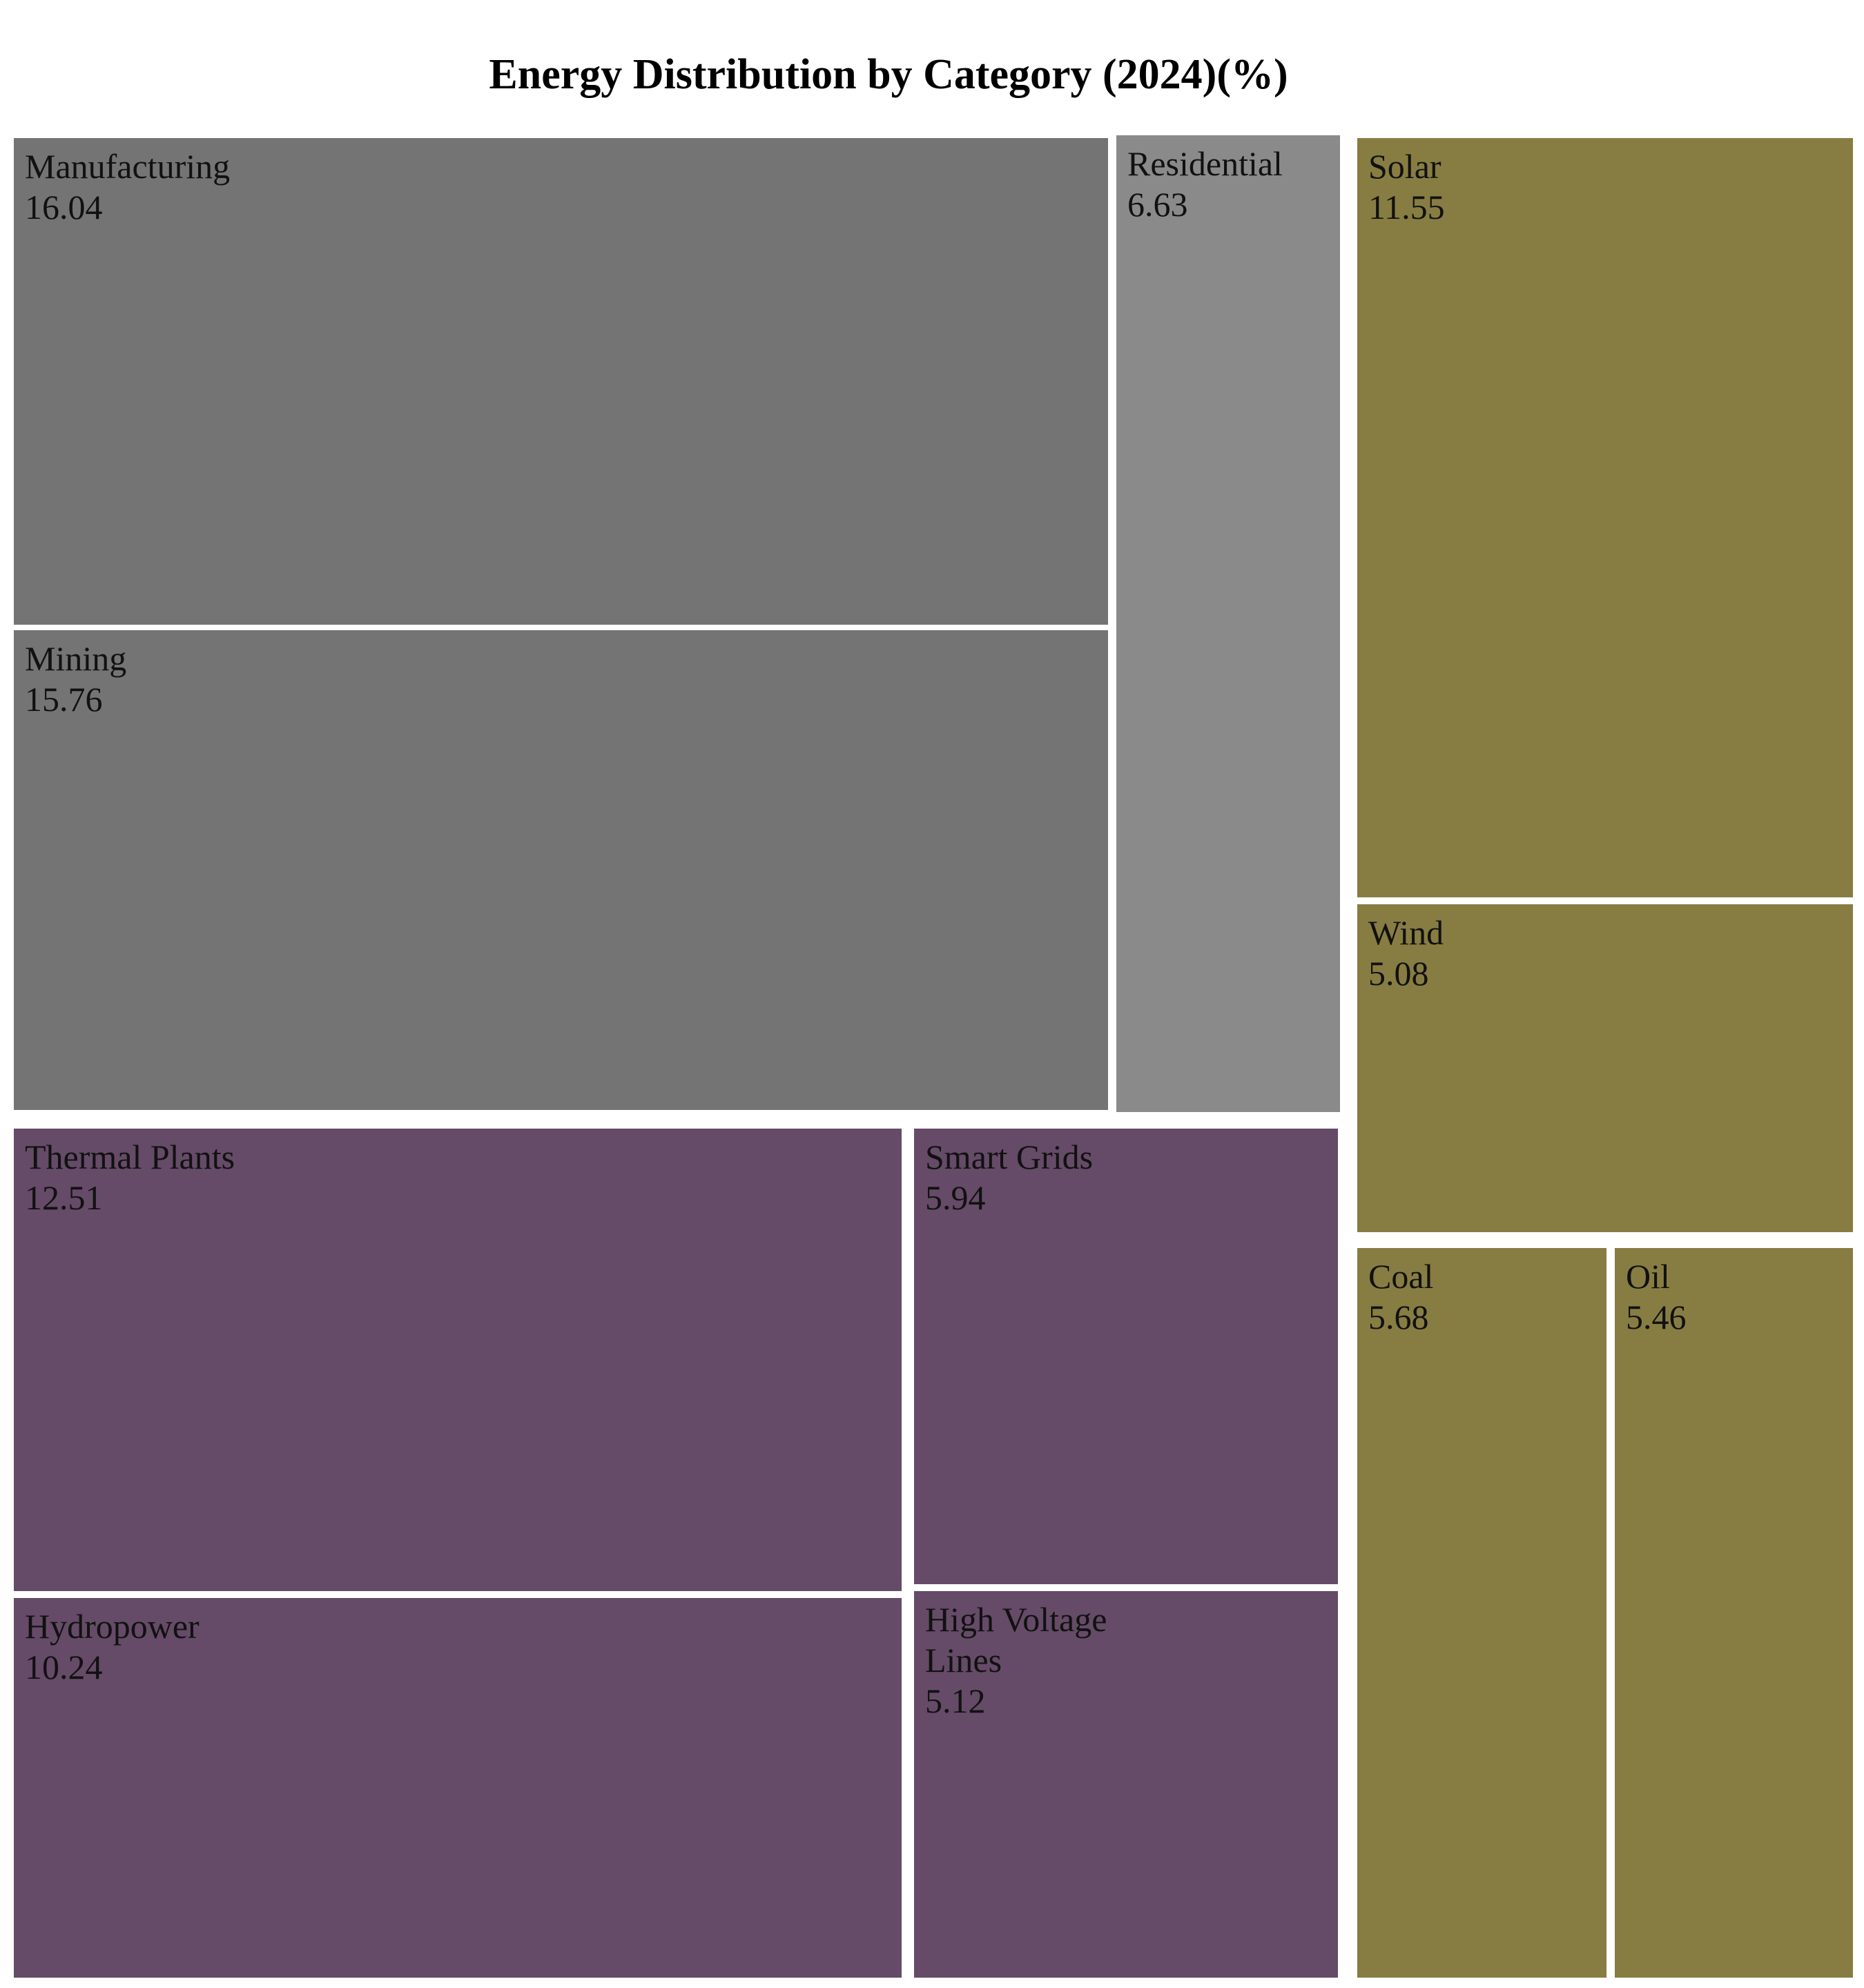 The height and width of the screenshot is (1988, 1864). Describe the element at coordinates (130, 1177) in the screenshot. I see `tile-label-thermal-plants: Thermal Plants 12.51` at that location.